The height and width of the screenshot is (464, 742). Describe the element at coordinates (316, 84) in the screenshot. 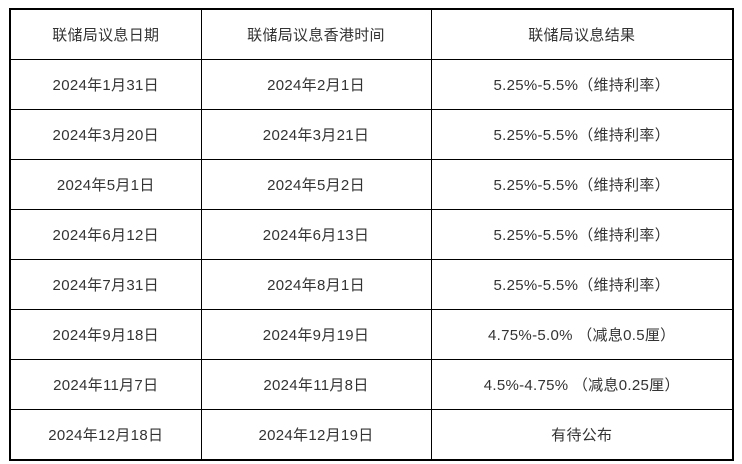

I see `cell-hk-time: 2024年2月1日` at that location.